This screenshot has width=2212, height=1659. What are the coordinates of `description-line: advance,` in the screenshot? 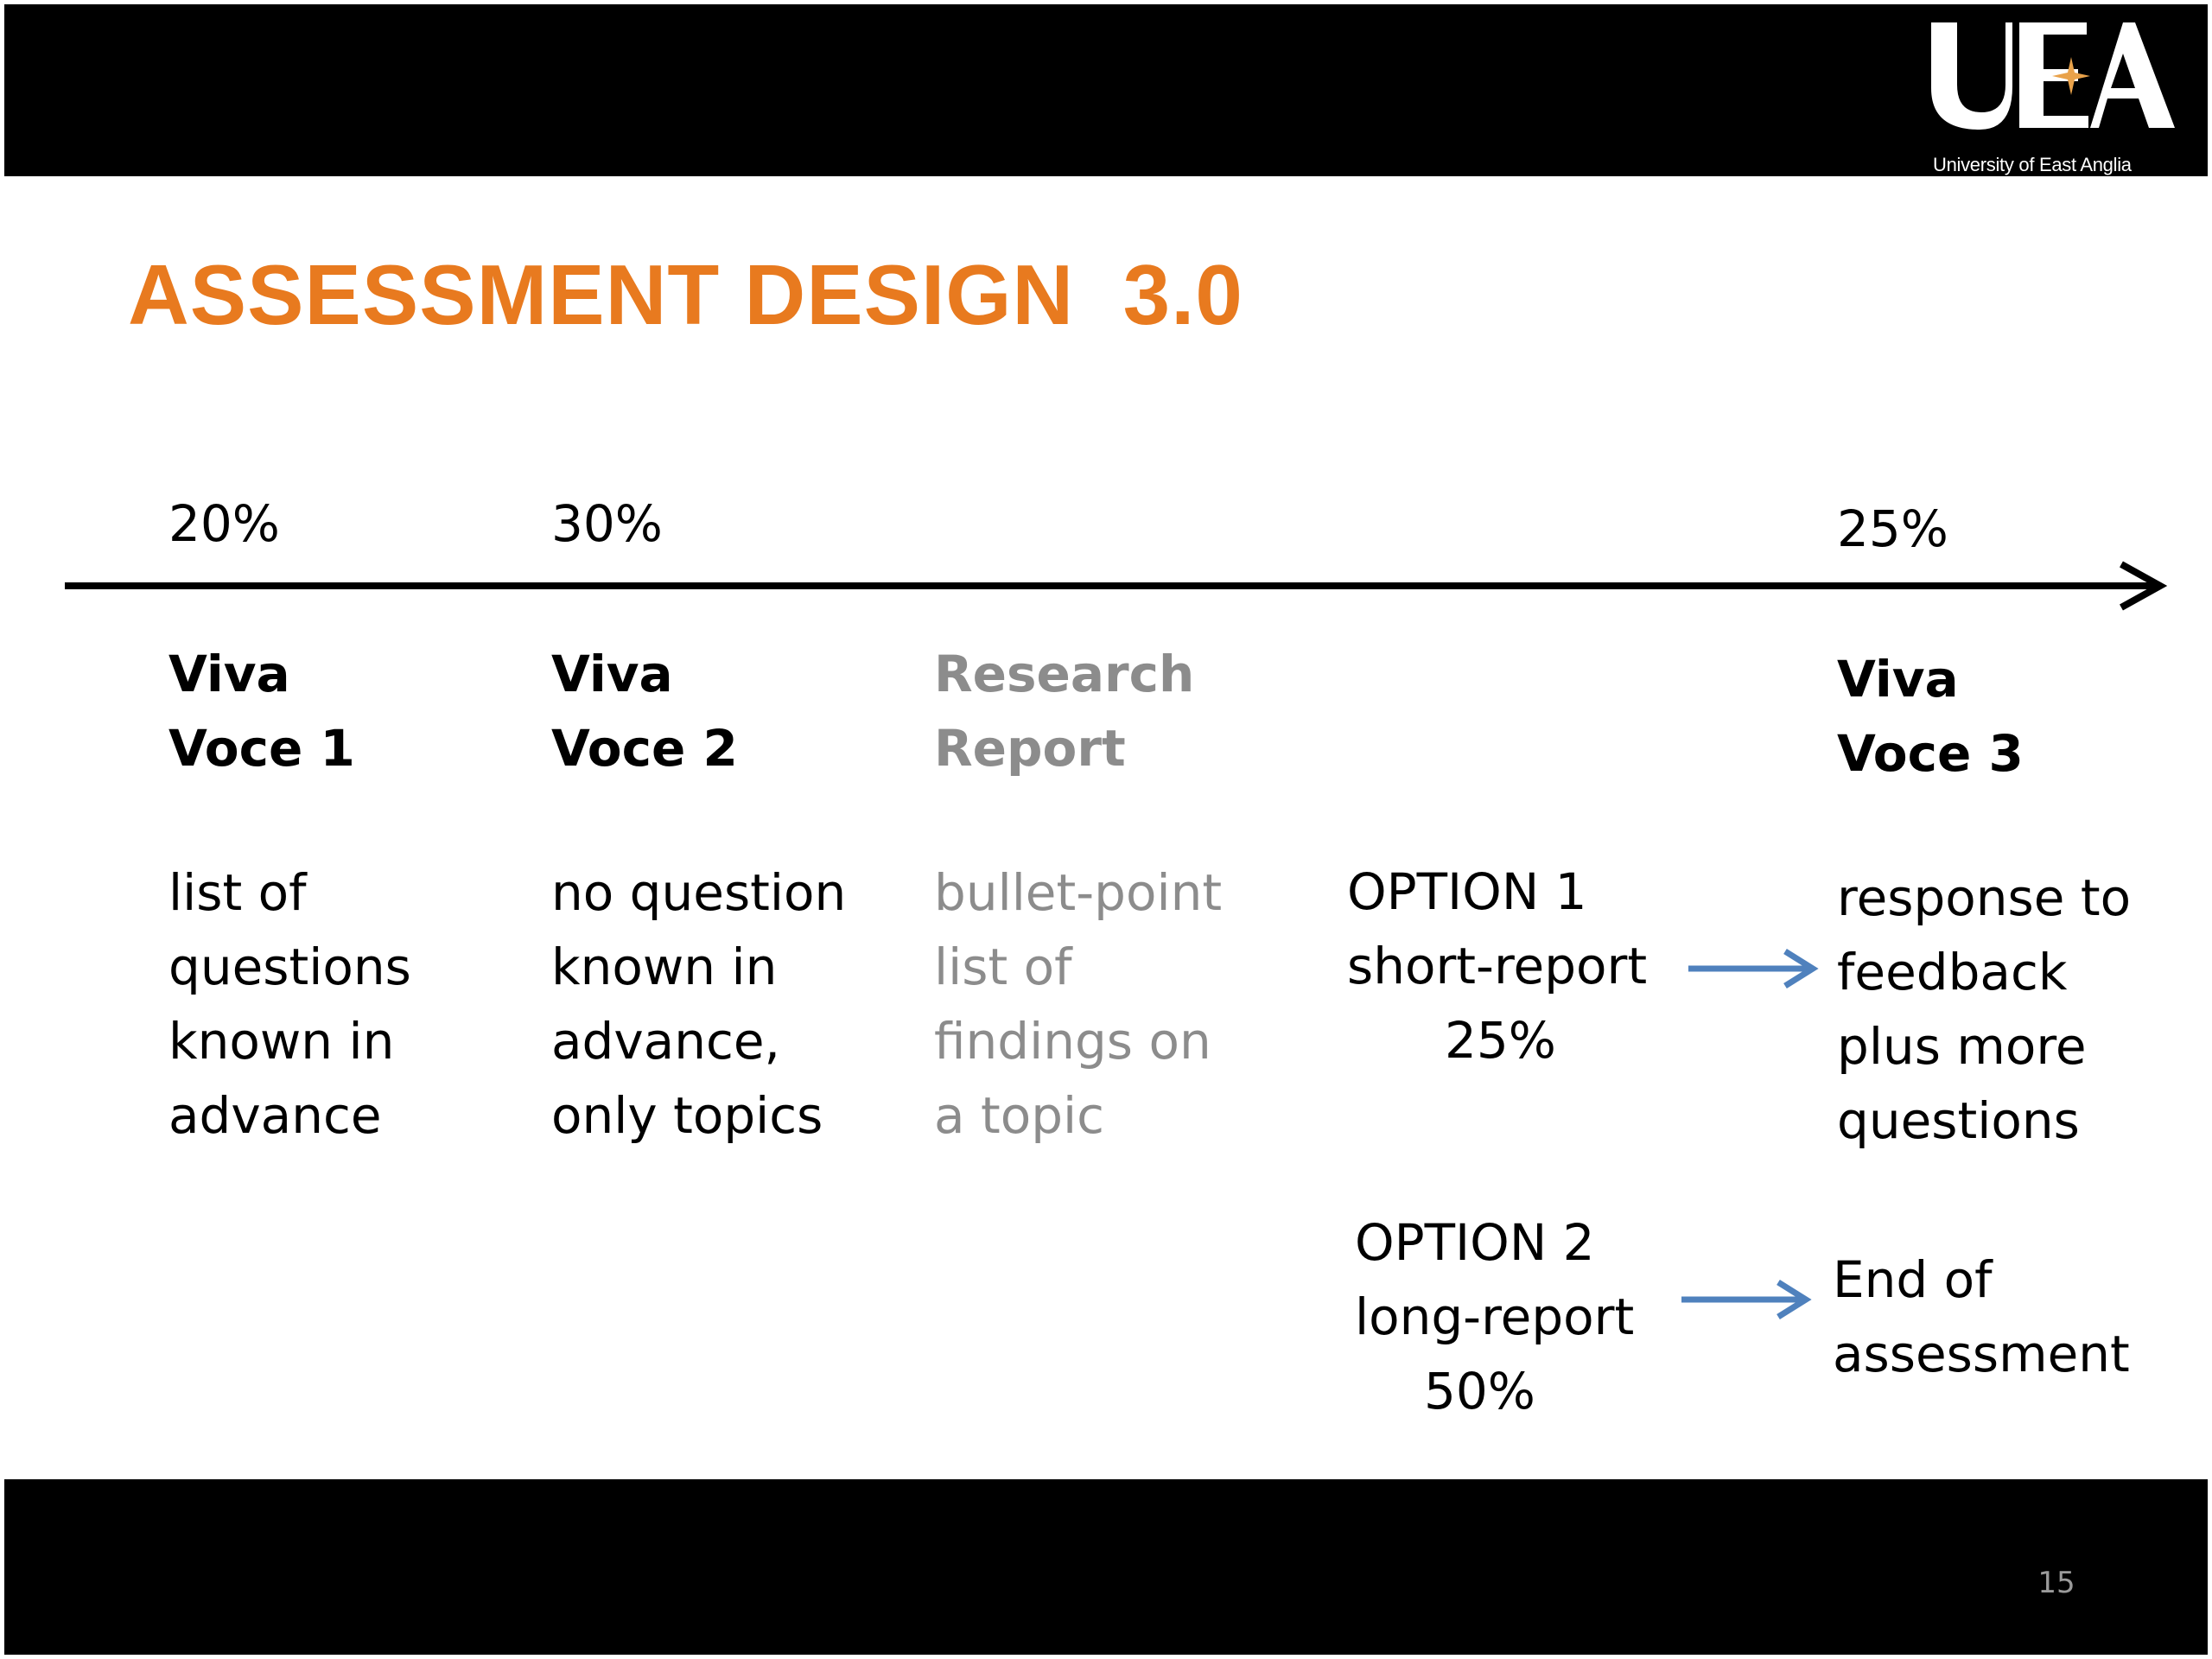 It's located at (665, 1041).